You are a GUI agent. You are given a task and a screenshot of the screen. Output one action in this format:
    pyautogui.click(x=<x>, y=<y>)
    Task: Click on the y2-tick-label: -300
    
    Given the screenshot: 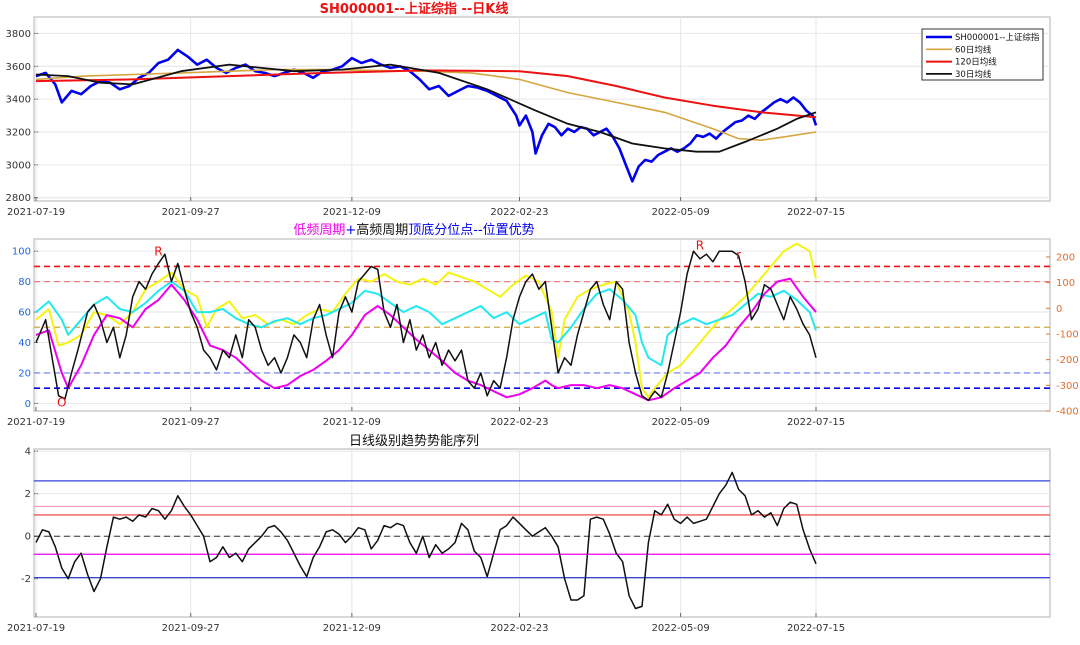 What is the action you would take?
    pyautogui.click(x=1067, y=386)
    